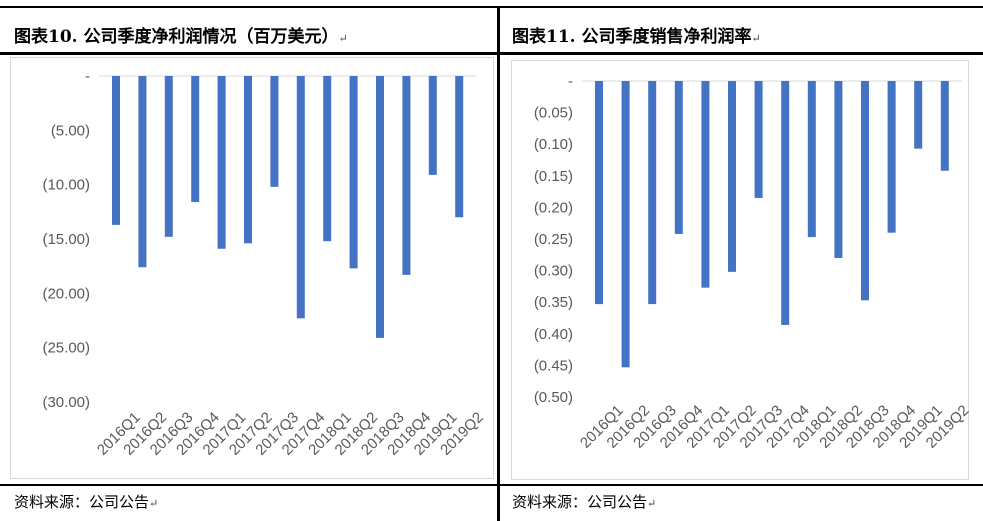 This screenshot has height=521, width=983. Describe the element at coordinates (176, 37) in the screenshot. I see `panel-title-text: 图表10. 公司季度净利润情况（百万美元）` at that location.